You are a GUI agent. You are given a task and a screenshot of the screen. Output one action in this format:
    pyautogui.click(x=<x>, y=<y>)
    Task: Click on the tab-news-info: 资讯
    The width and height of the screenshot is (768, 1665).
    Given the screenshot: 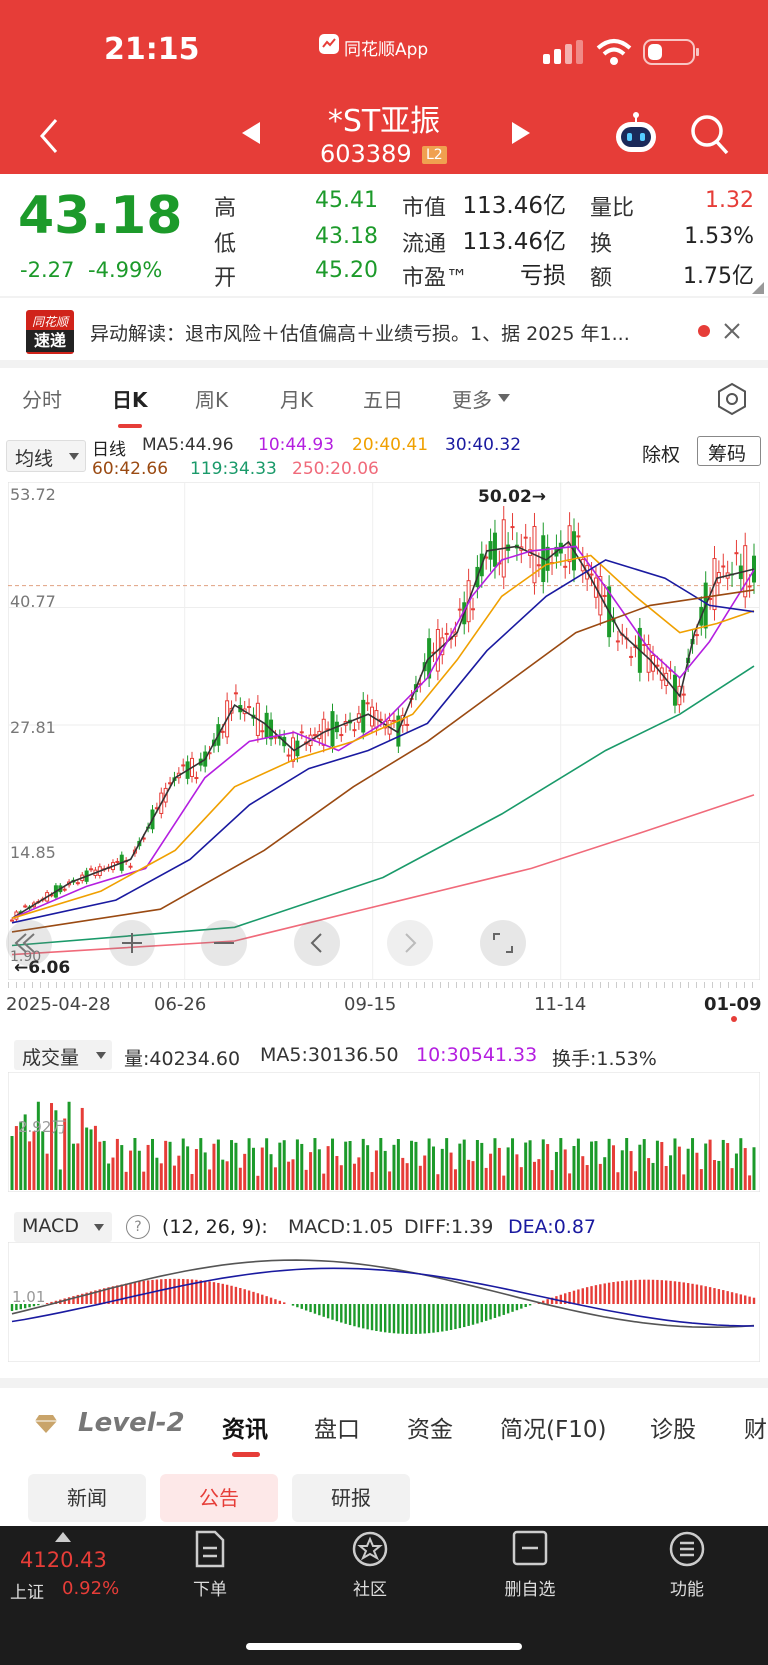 What is the action you would take?
    pyautogui.click(x=245, y=1430)
    